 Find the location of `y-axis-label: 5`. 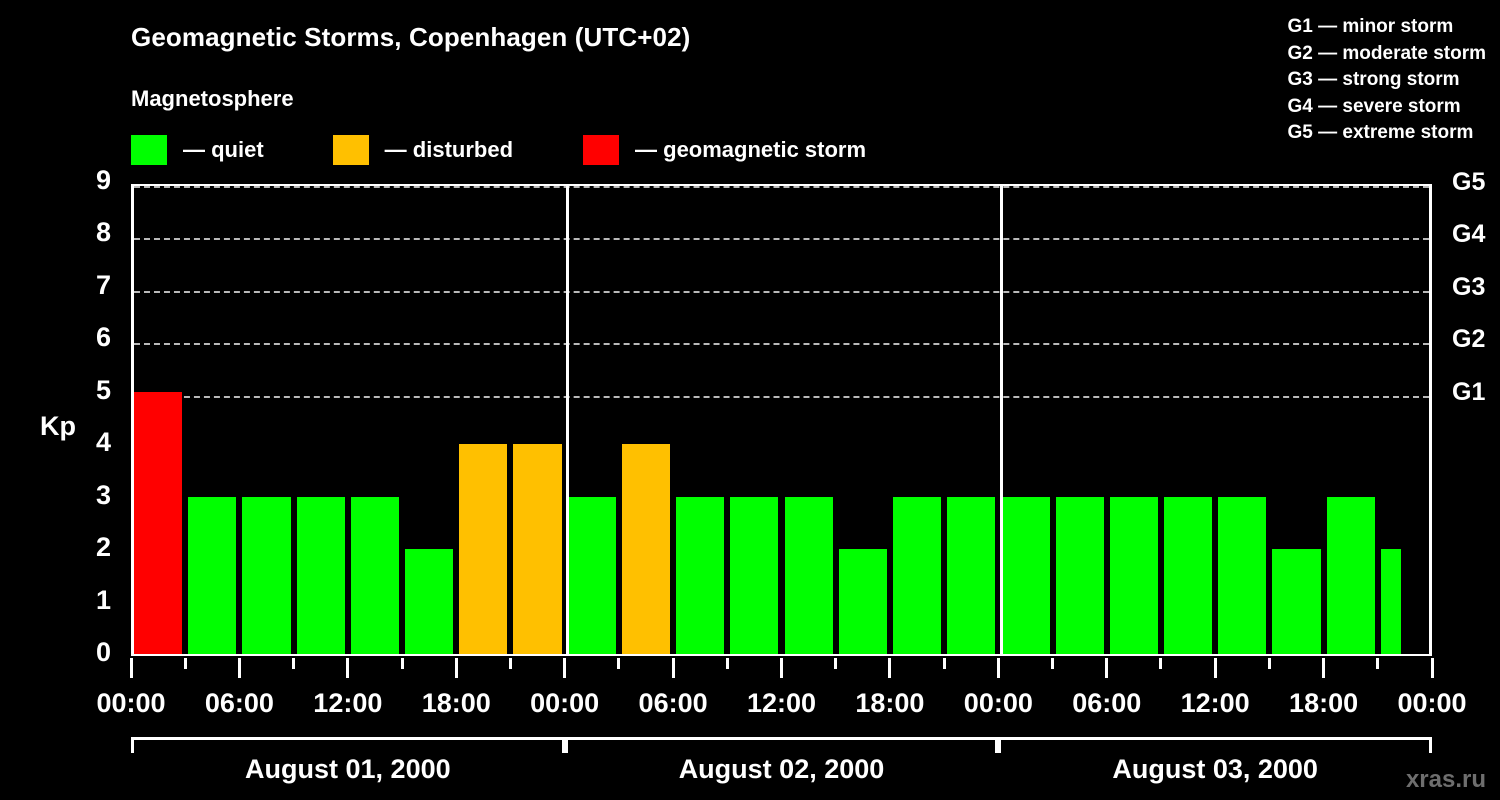

y-axis-label: 5 is located at coordinates (103, 389).